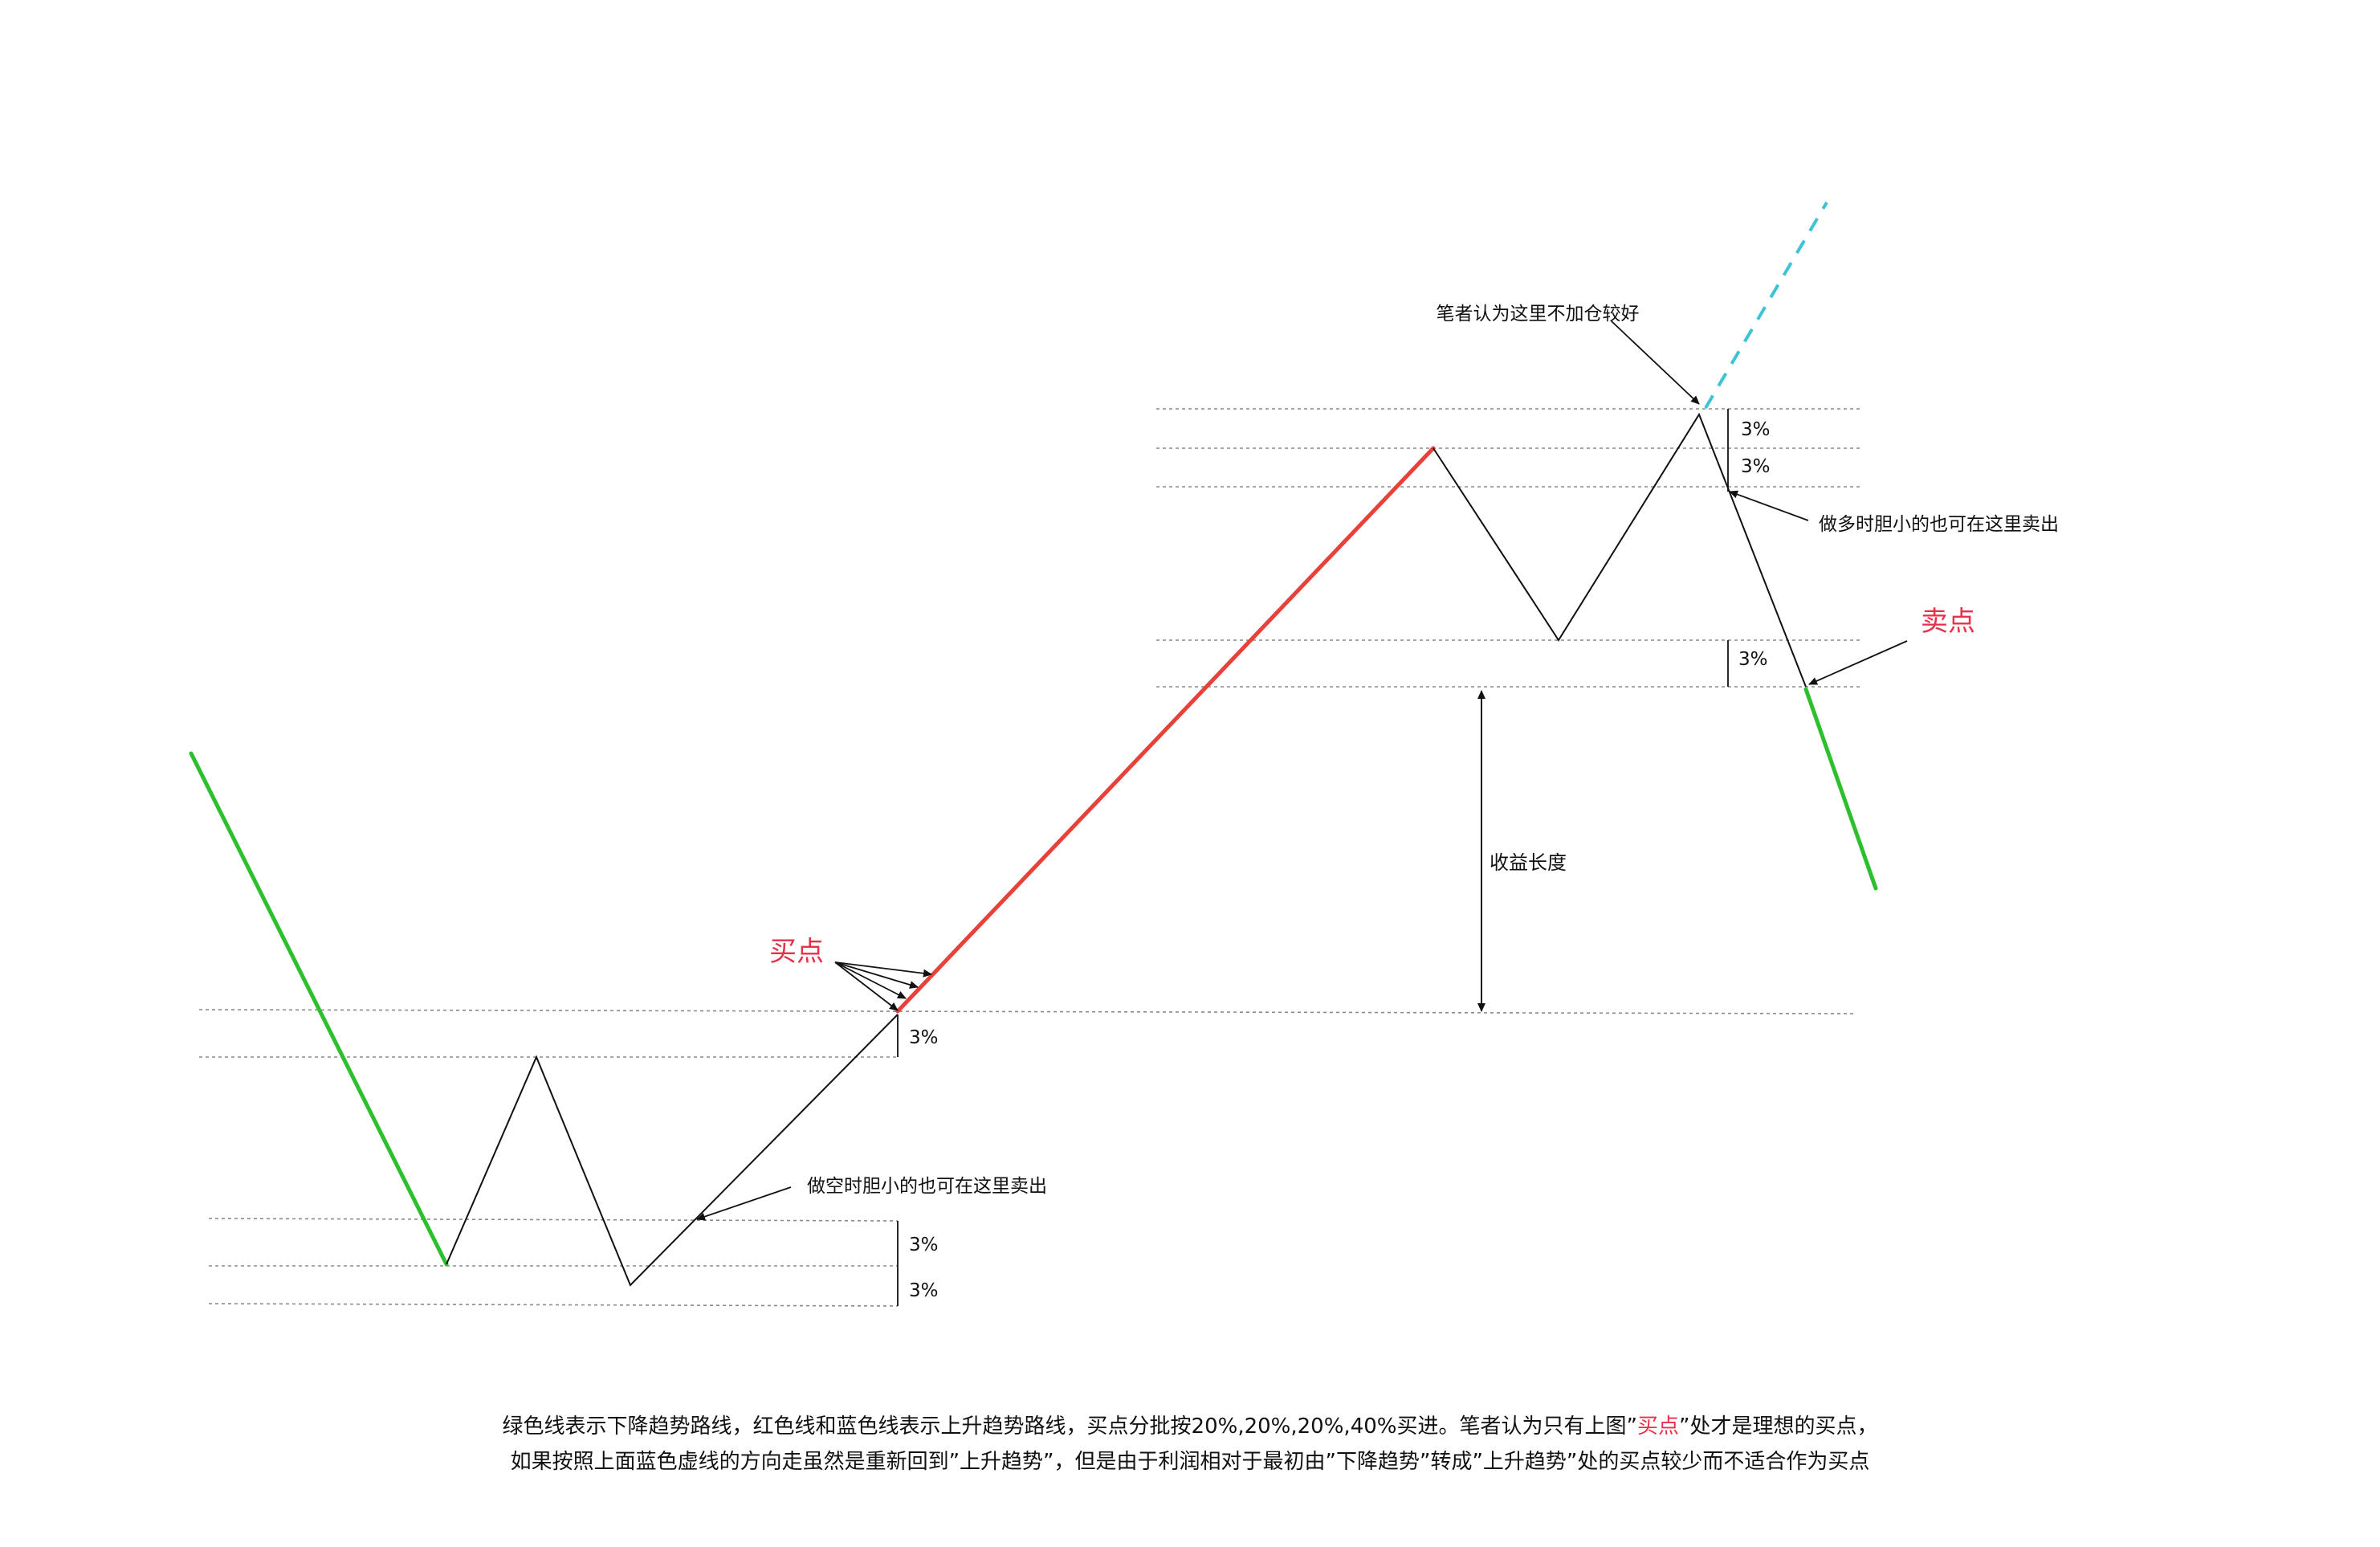  What do you see at coordinates (1858, 662) in the screenshot?
I see `sell-point-arrow` at bounding box center [1858, 662].